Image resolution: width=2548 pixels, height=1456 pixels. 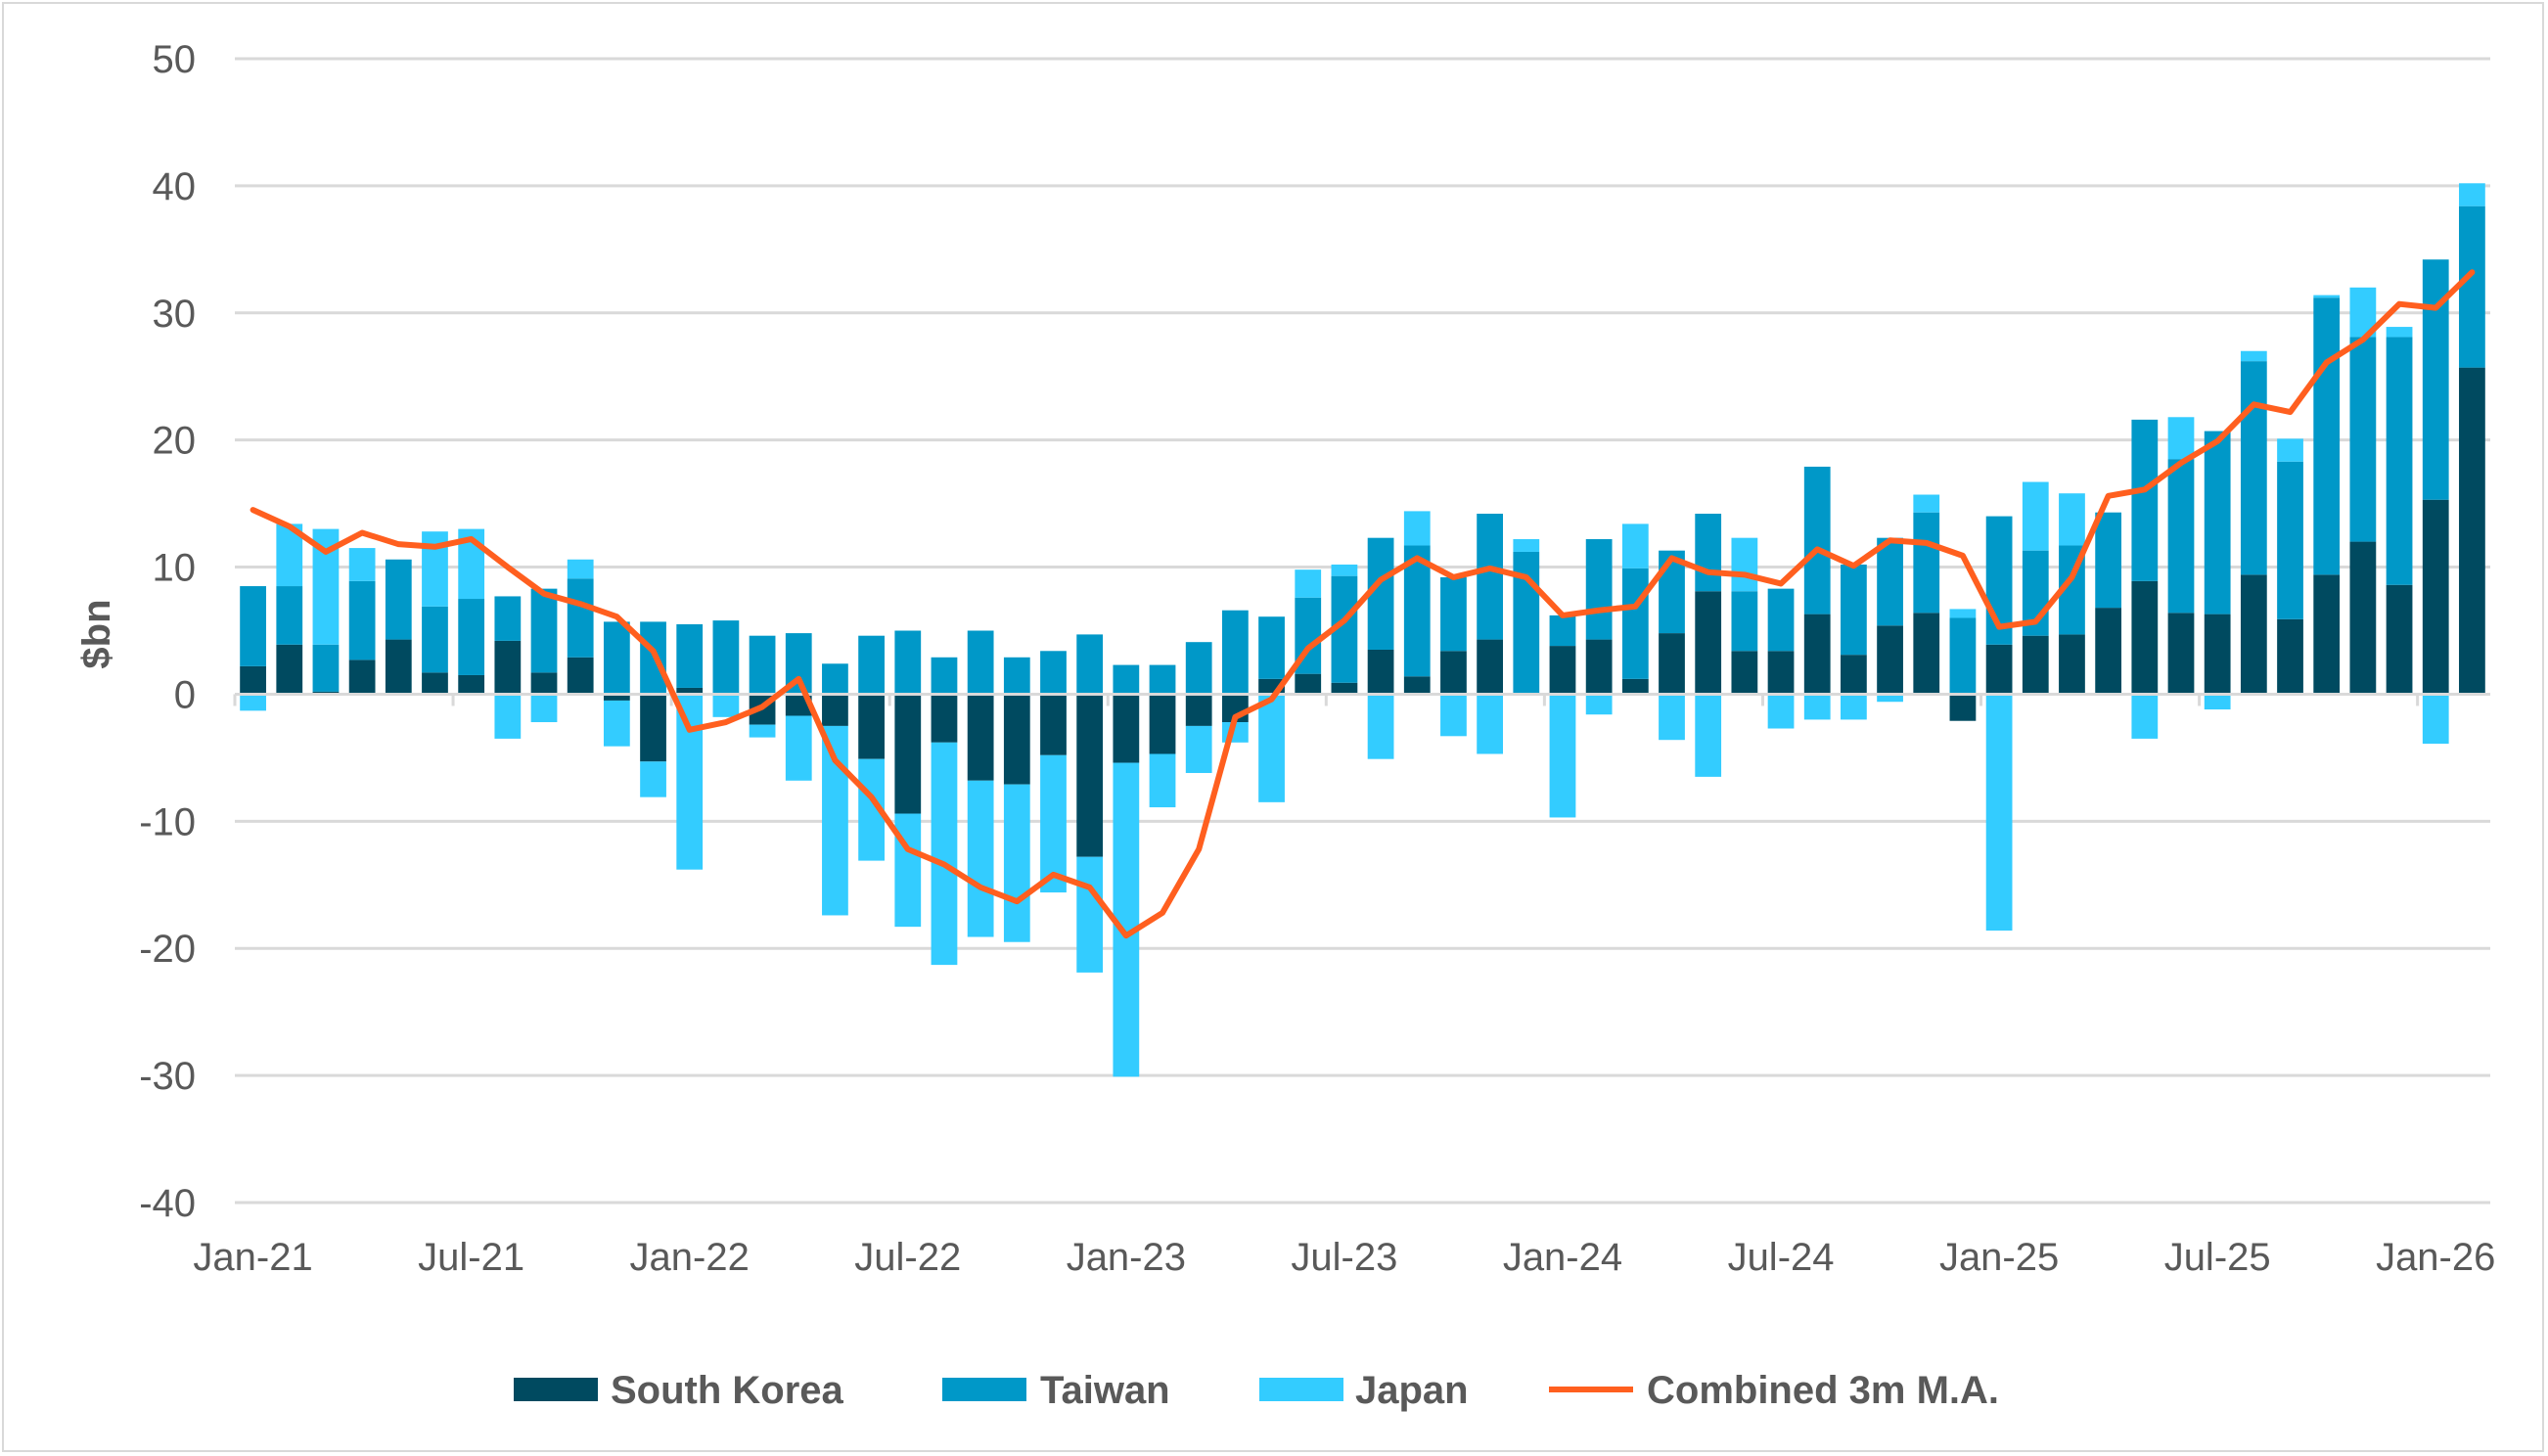 What do you see at coordinates (2217, 1257) in the screenshot?
I see `x-tick-label: Jul-25` at bounding box center [2217, 1257].